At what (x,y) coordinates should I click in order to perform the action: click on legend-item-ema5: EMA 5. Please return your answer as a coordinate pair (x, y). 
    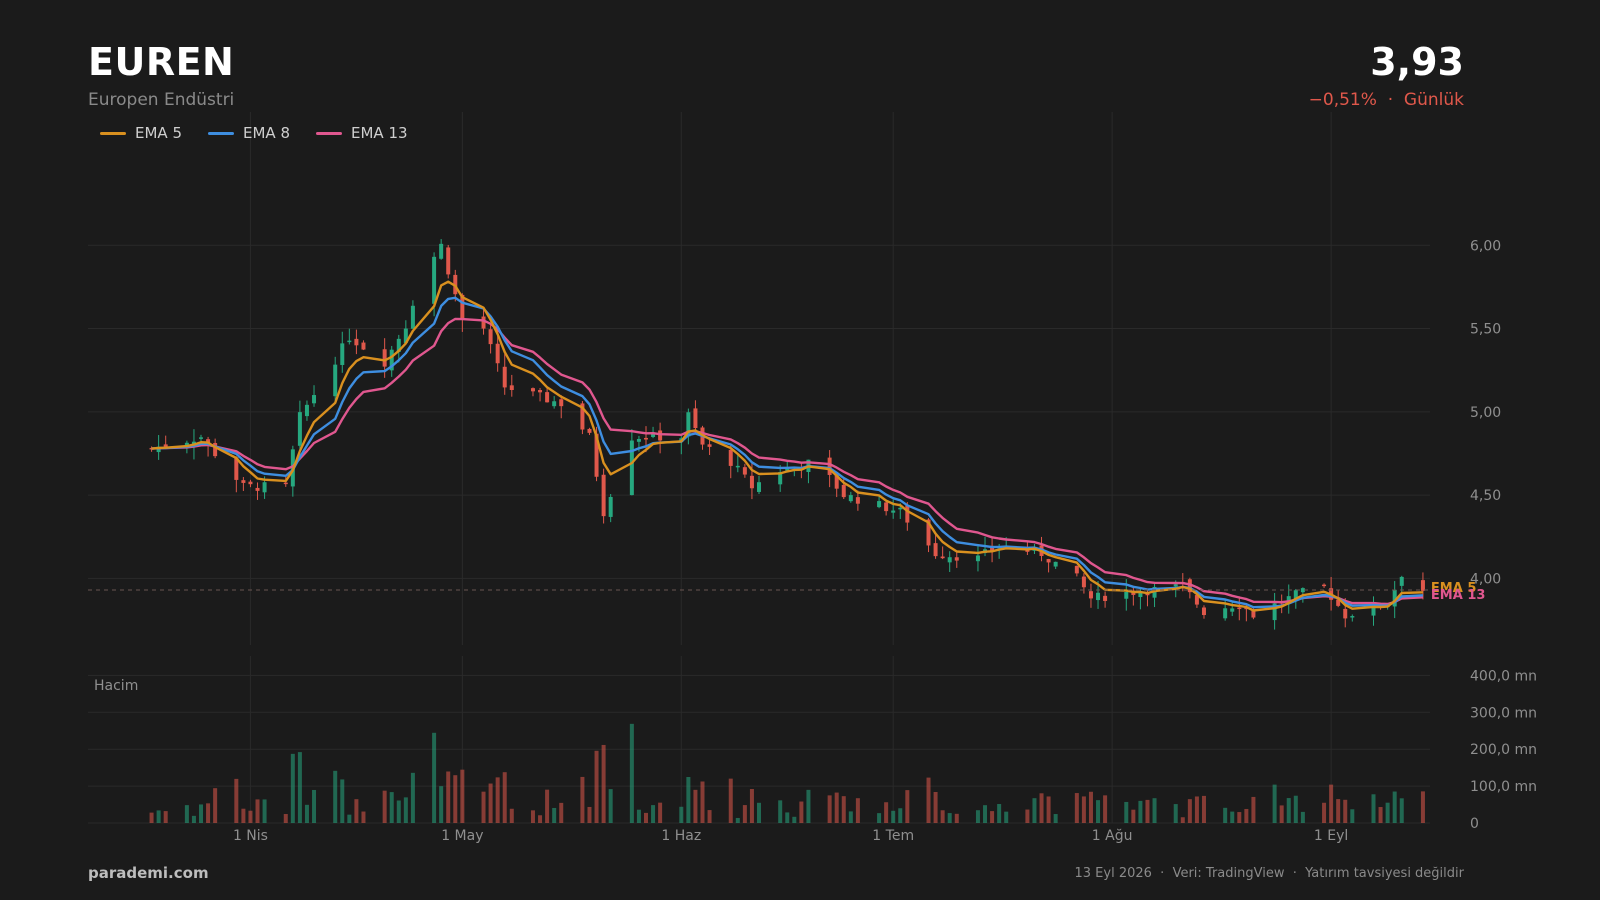
    Looking at the image, I should click on (141, 133).